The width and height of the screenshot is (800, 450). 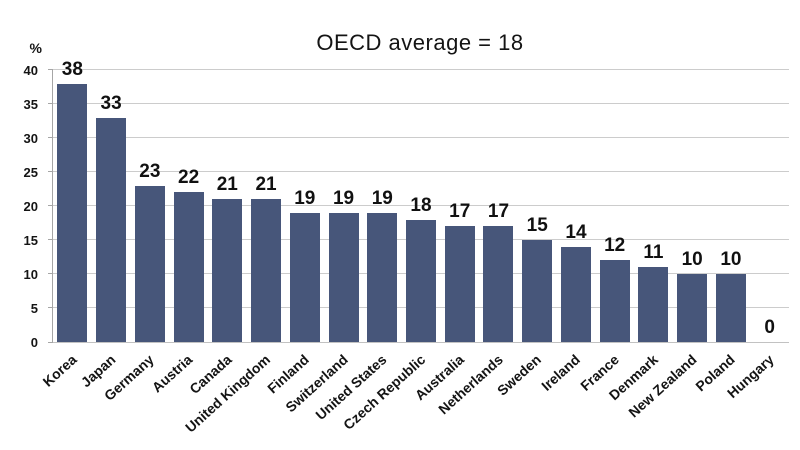 What do you see at coordinates (21, 206) in the screenshot?
I see `y-axis-tick-labels: 0 5 10 15 20 25 30 35 40` at bounding box center [21, 206].